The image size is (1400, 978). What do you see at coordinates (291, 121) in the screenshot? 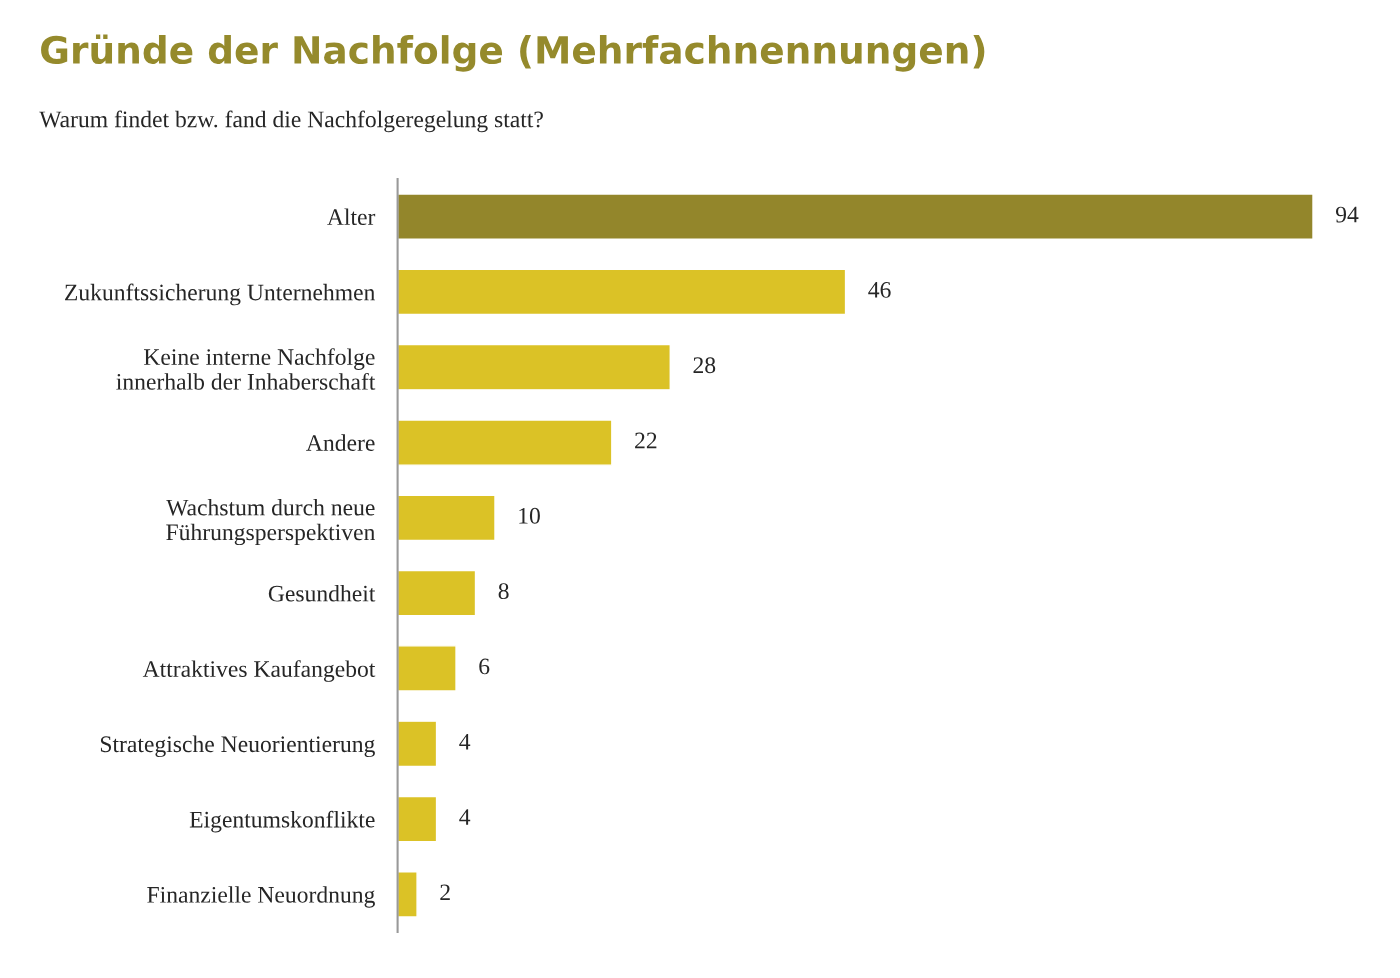
I see `chart-subtitle: Warum findet bzw. fand die Nachfolgeregelung statt?` at bounding box center [291, 121].